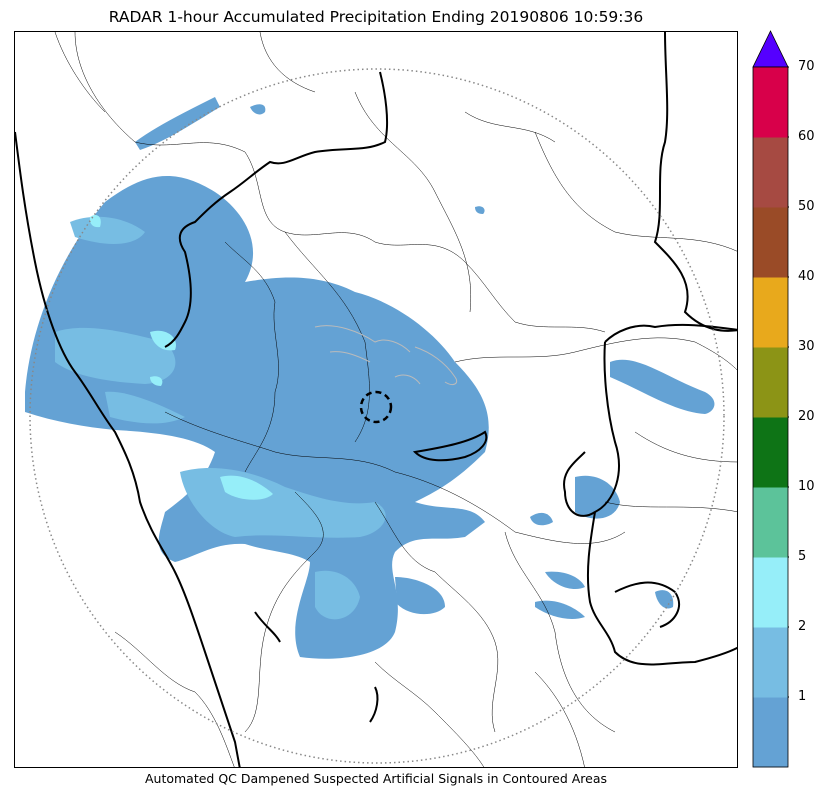 This screenshot has width=825, height=797. I want to click on colorbar-label-30: 30, so click(806, 346).